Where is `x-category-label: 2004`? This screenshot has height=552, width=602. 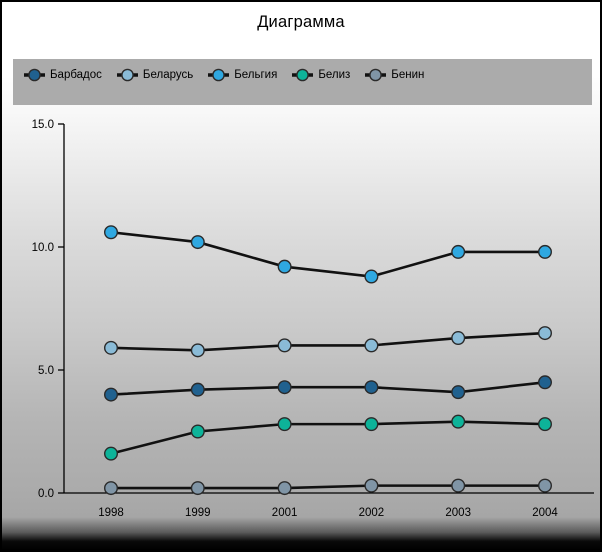 x-category-label: 2004 is located at coordinates (545, 513).